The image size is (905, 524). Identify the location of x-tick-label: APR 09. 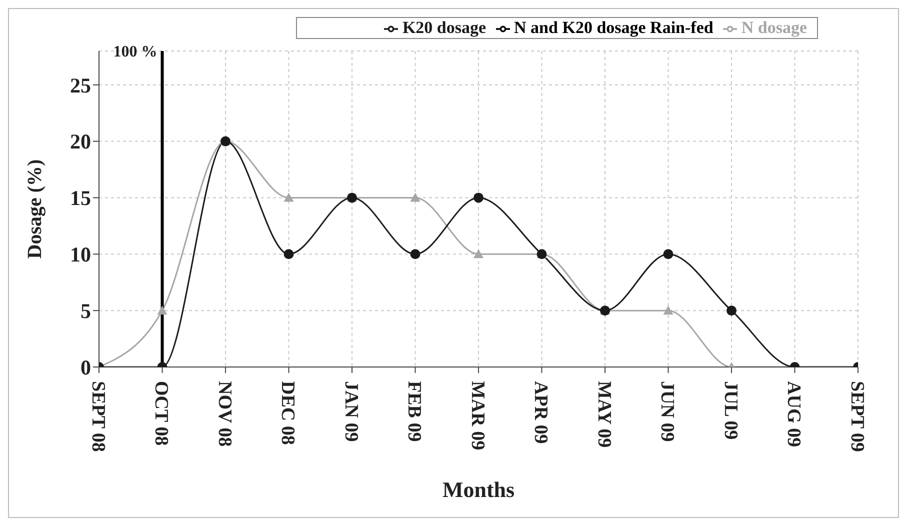
(541, 412).